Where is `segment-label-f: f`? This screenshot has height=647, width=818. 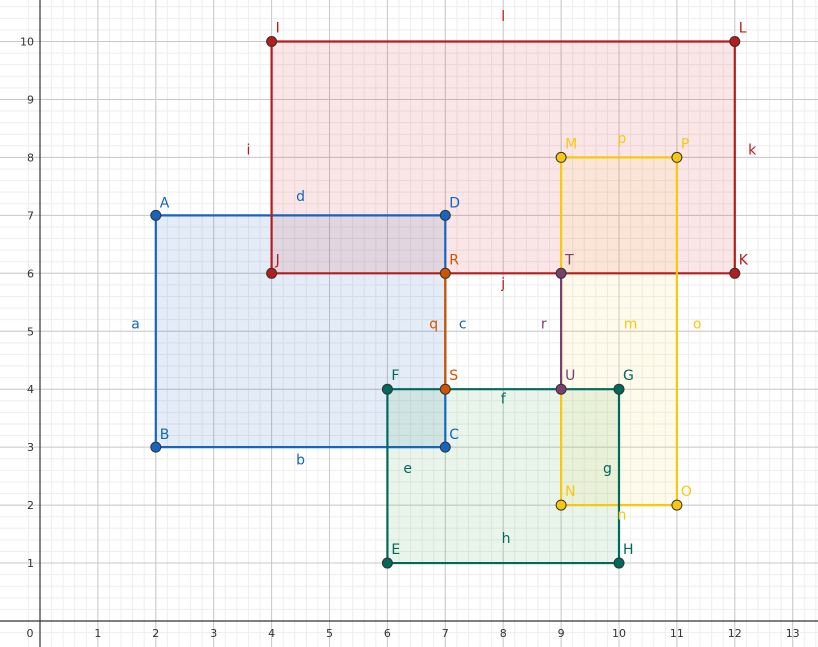
segment-label-f: f is located at coordinates (504, 400).